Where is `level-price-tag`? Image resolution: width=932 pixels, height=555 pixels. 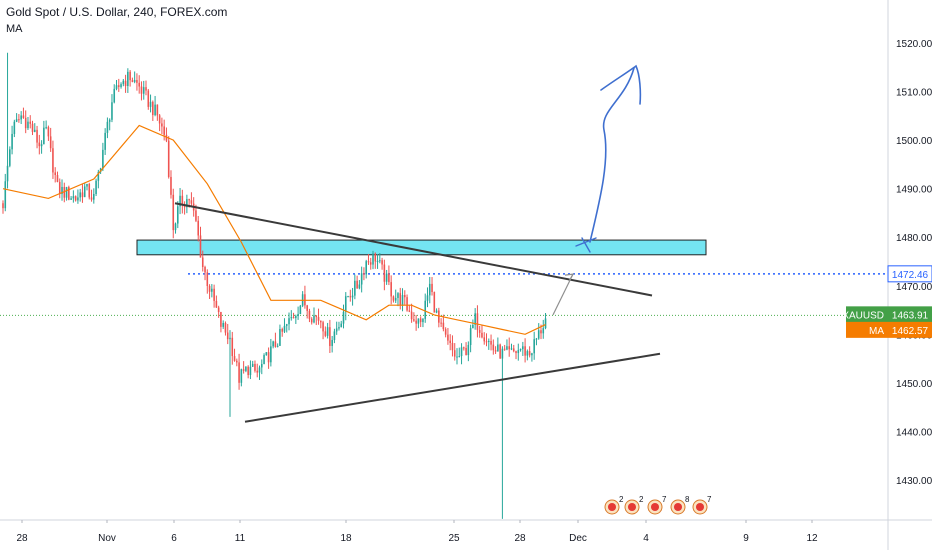
level-price-tag is located at coordinates (909, 274).